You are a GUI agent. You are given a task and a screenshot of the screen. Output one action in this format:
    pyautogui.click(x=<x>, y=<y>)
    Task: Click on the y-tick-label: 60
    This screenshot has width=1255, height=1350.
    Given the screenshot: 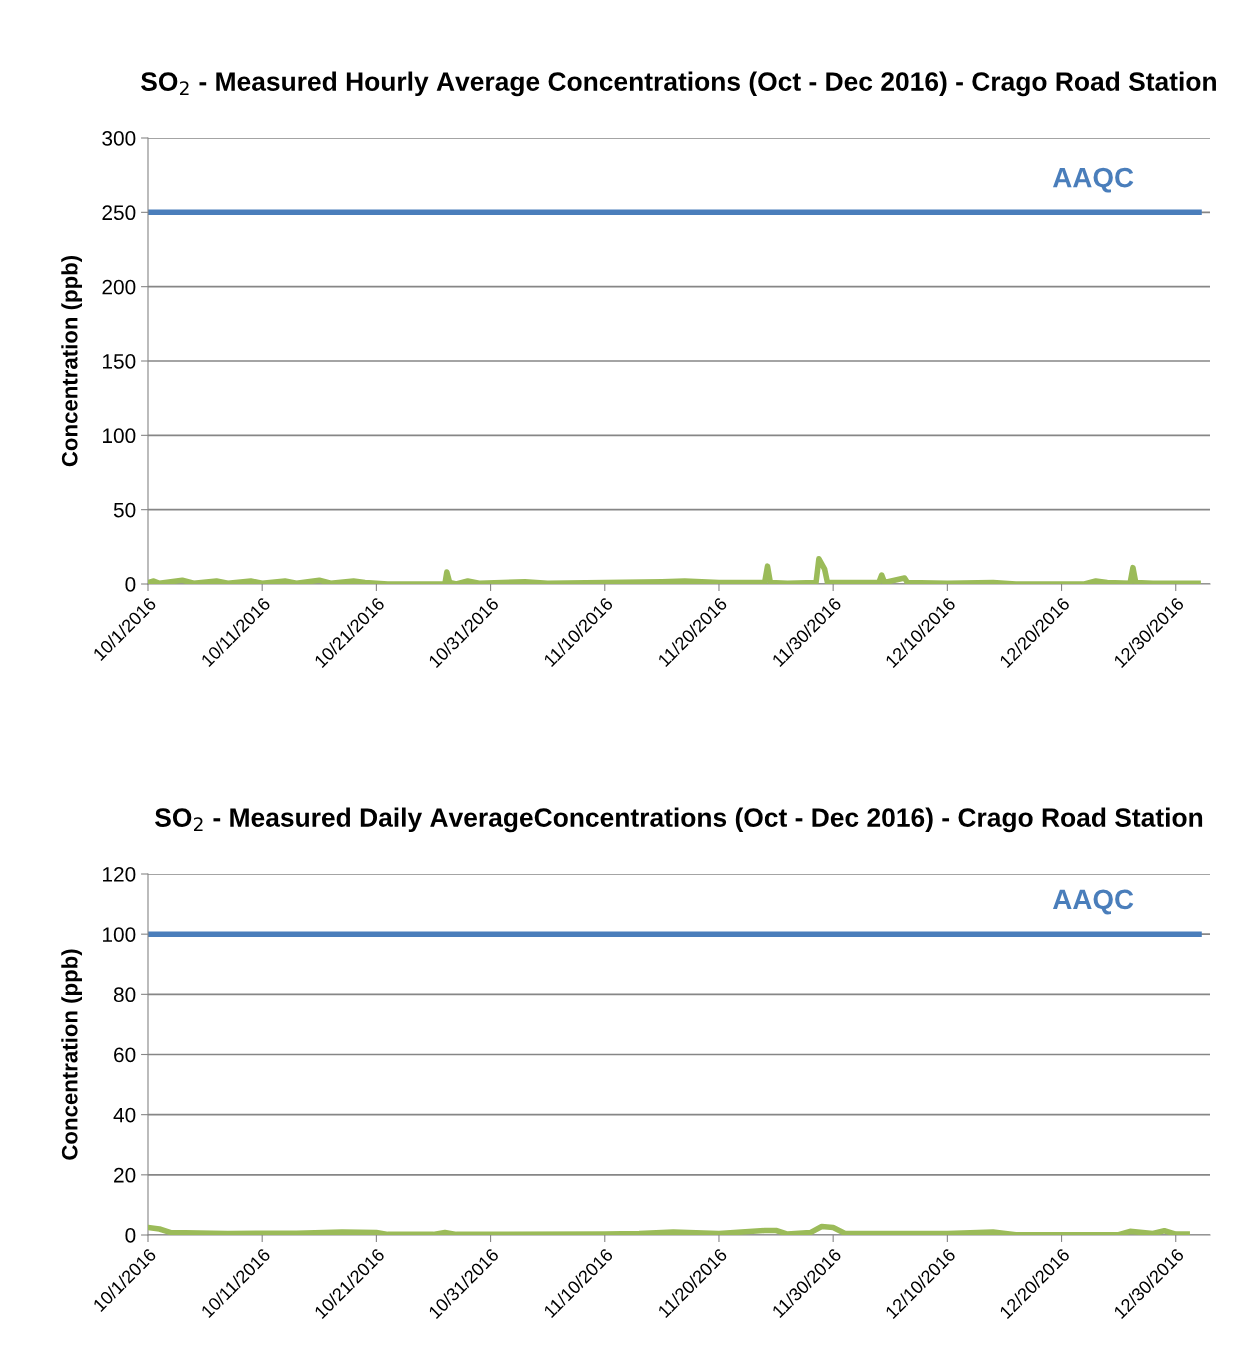 What is the action you would take?
    pyautogui.click(x=125, y=1055)
    